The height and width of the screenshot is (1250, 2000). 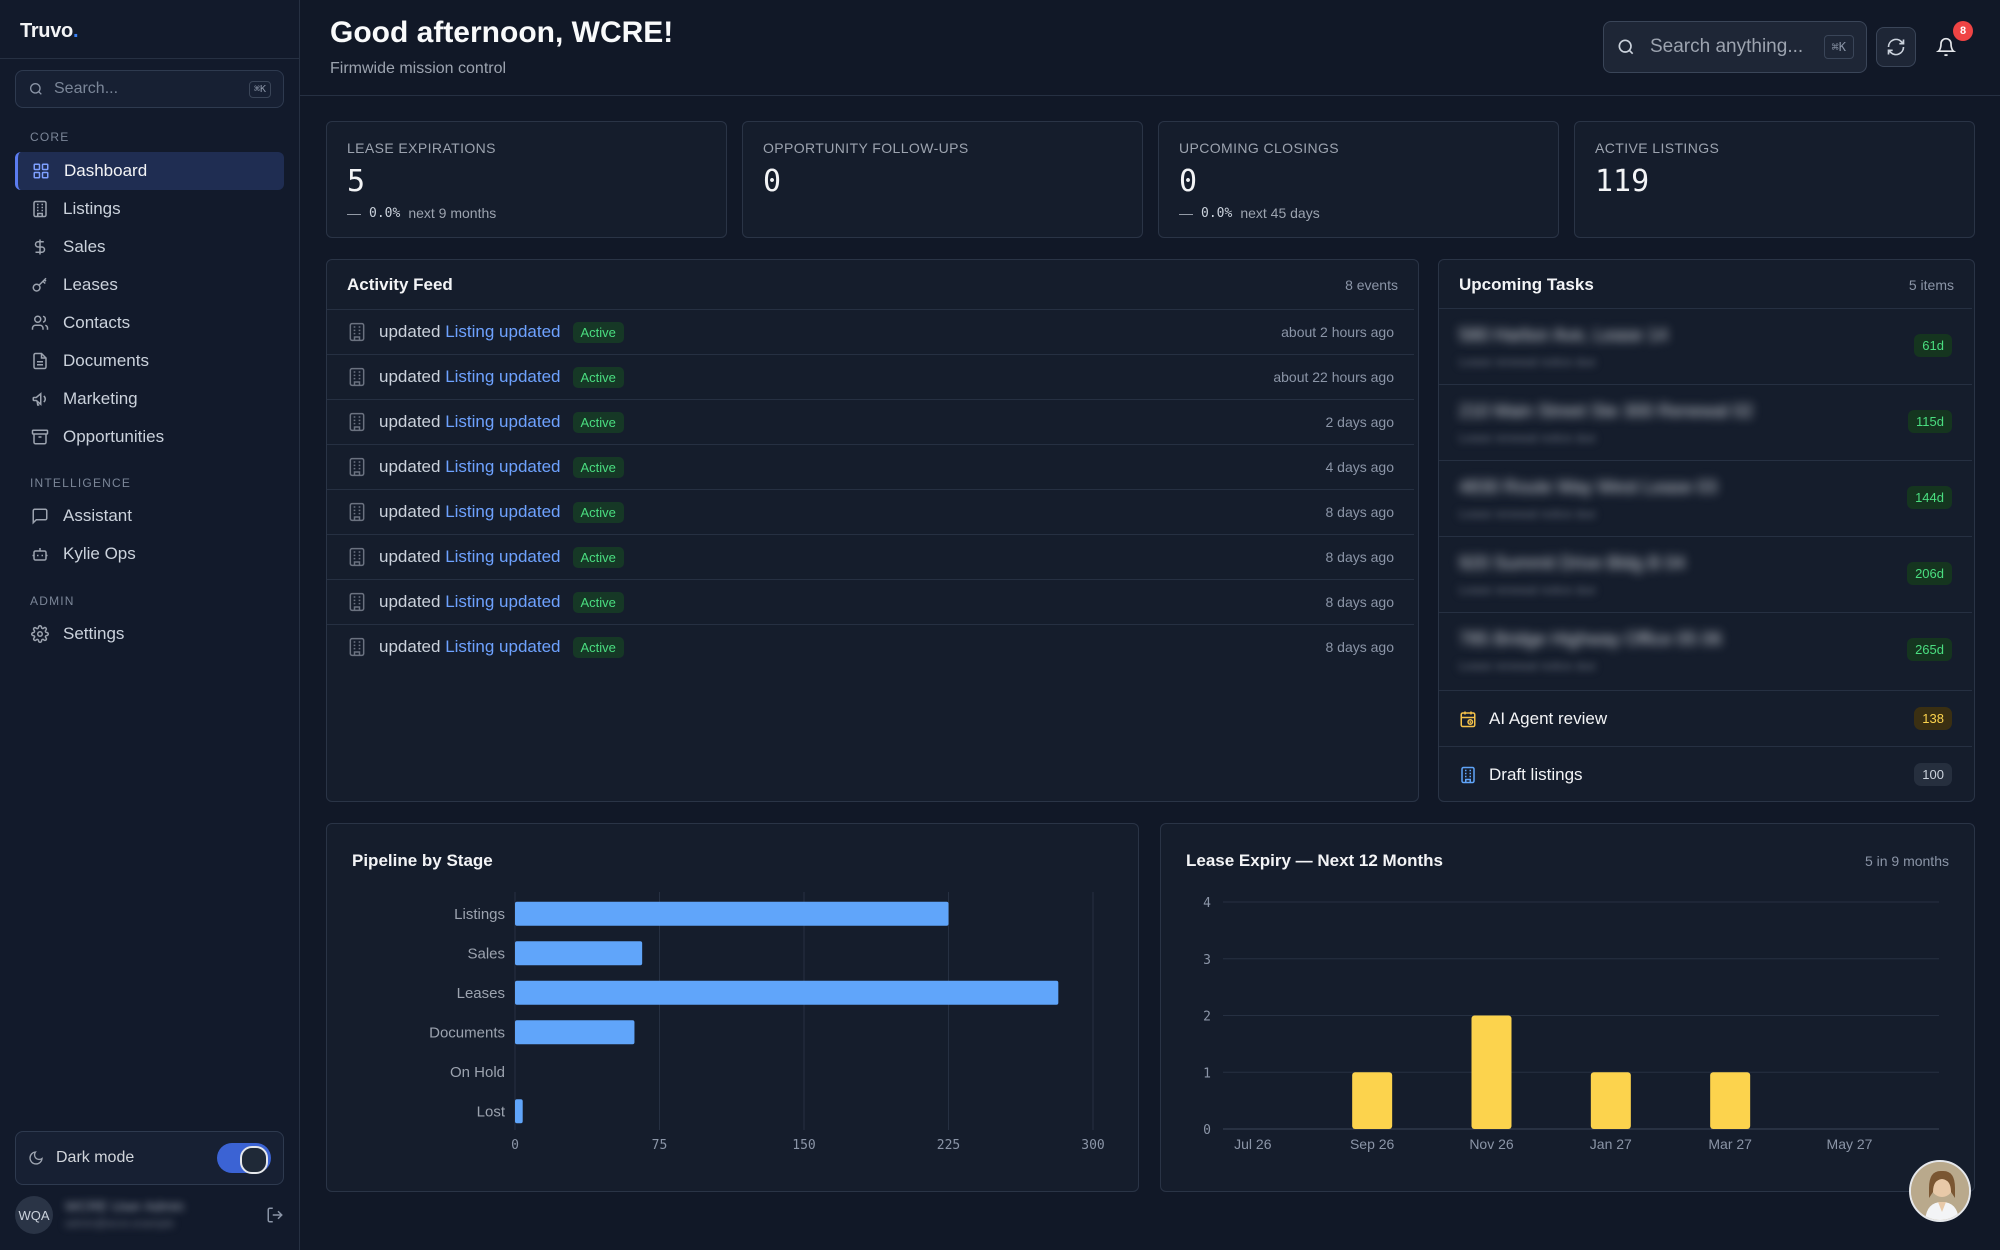 I want to click on refresh-button, so click(x=1896, y=47).